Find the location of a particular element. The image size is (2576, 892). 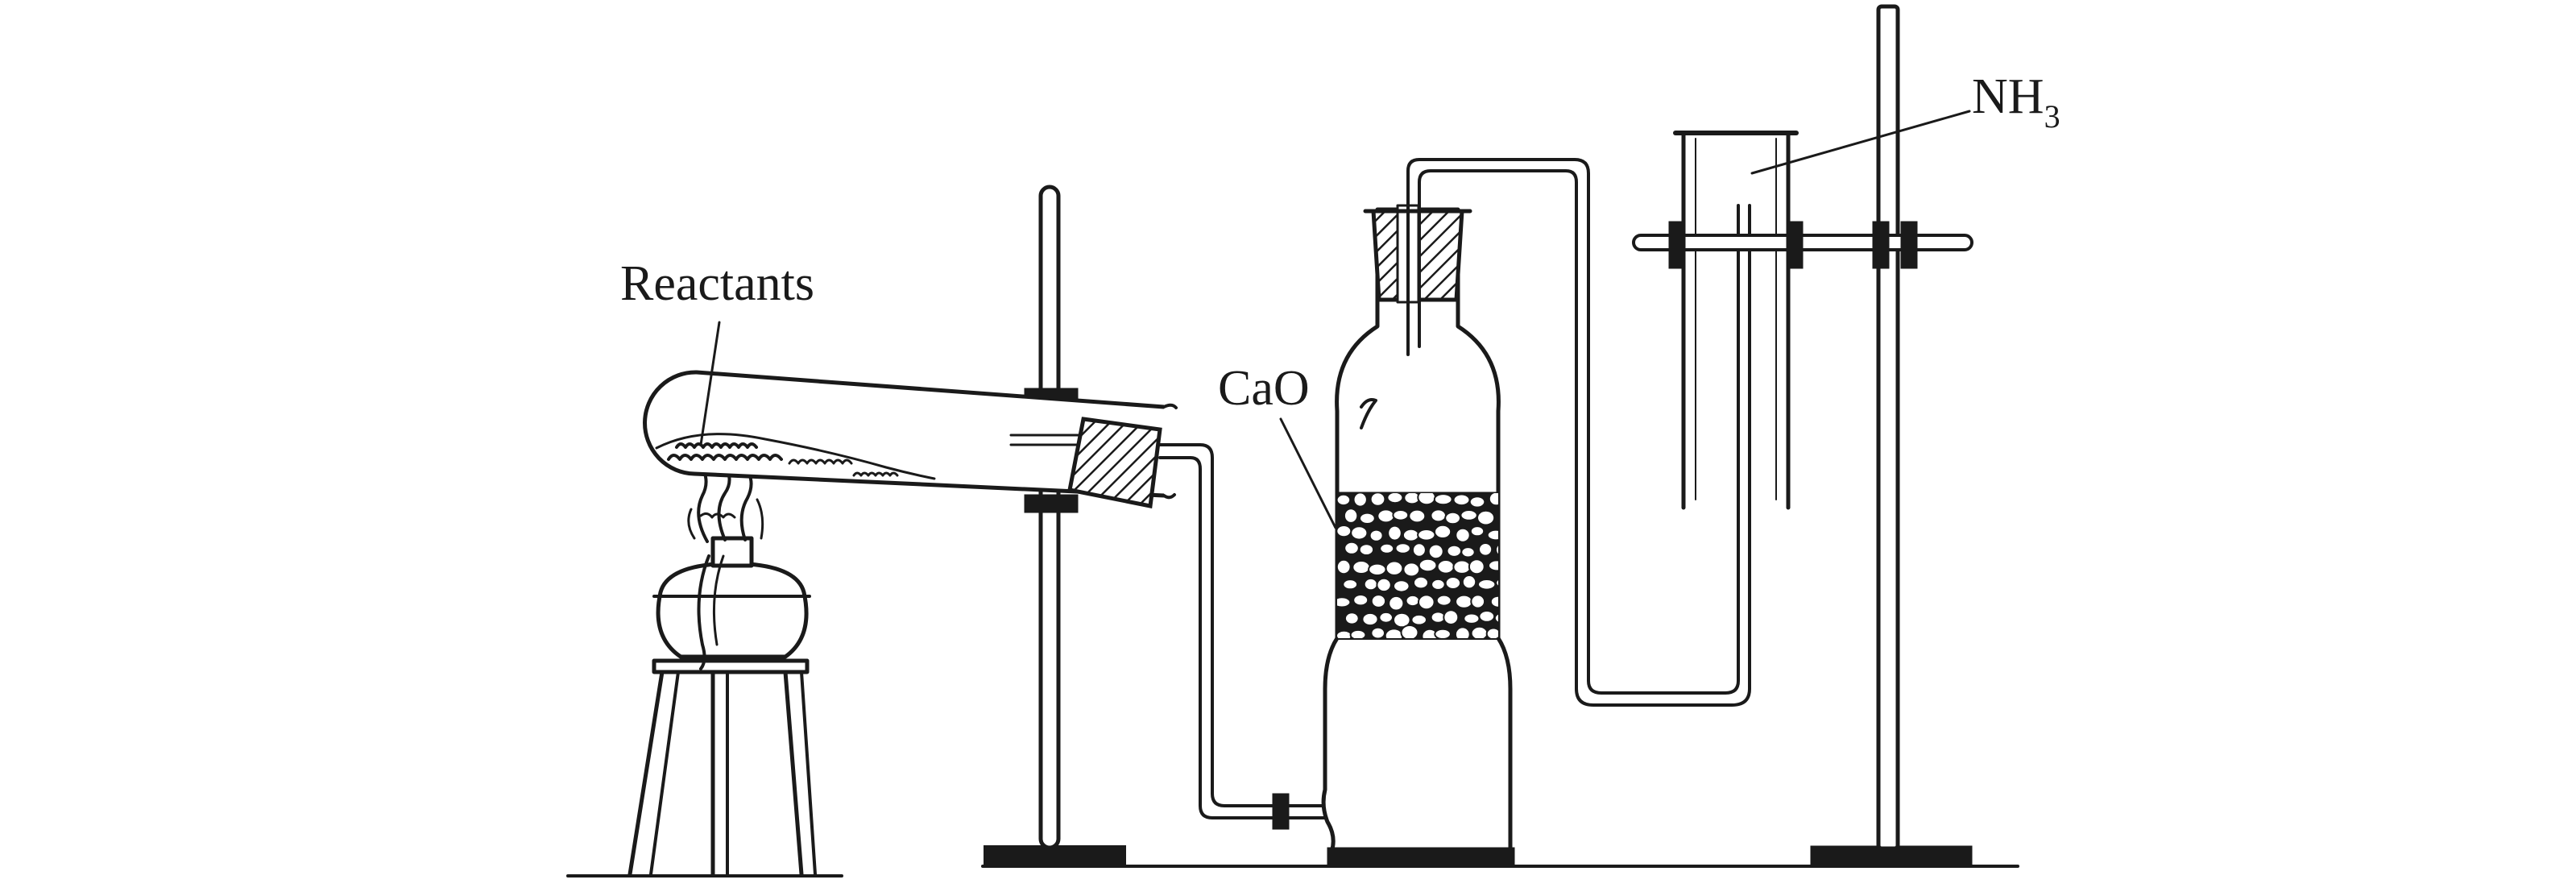

drying-bottle is located at coordinates (1418, 536).